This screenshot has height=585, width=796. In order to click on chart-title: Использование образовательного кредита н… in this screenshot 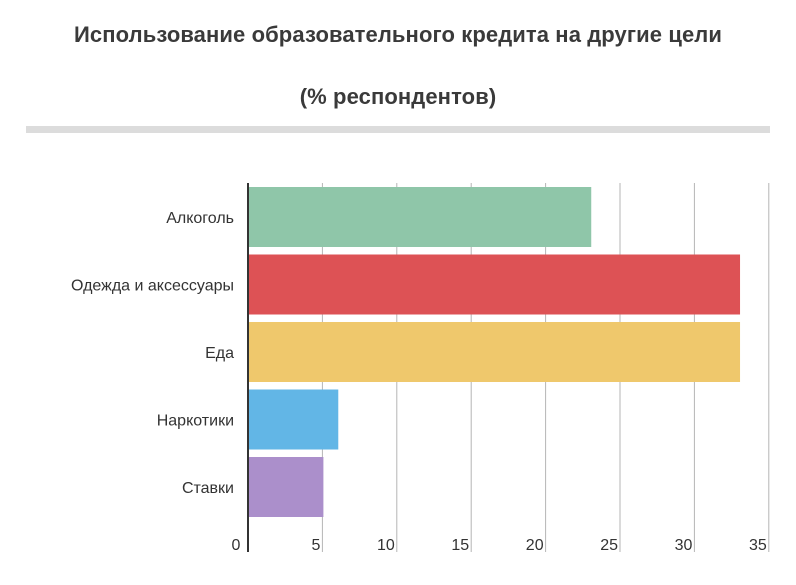, I will do `click(398, 34)`.